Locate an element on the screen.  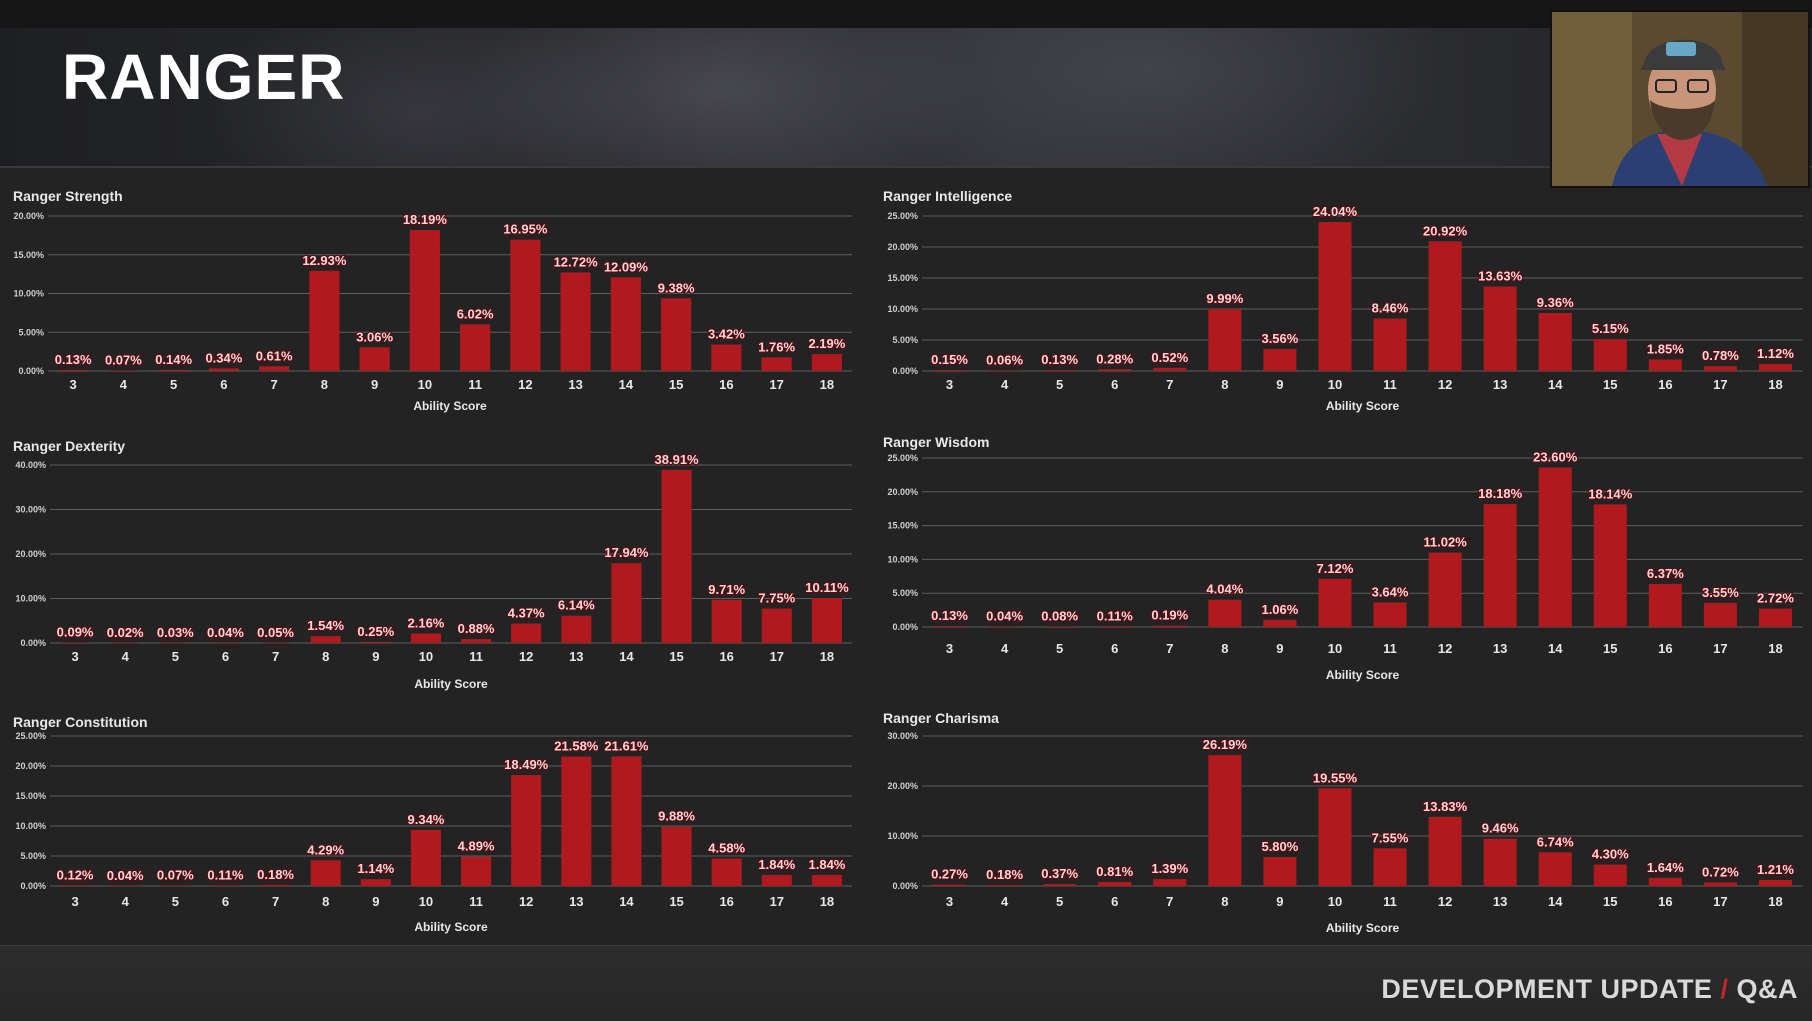
page-title: RANGER is located at coordinates (204, 77).